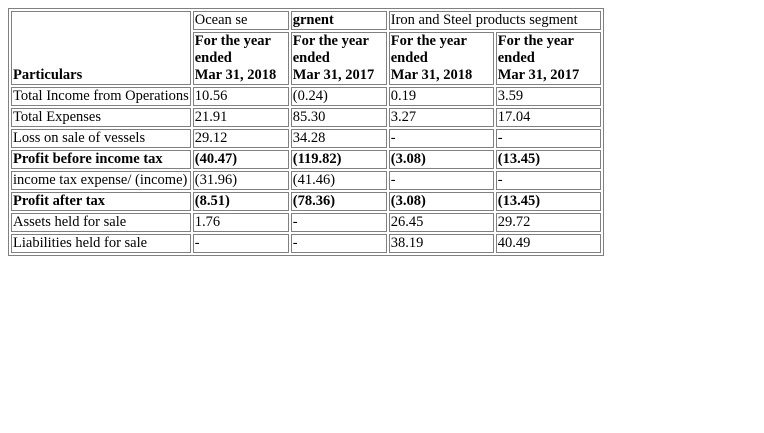  Describe the element at coordinates (548, 222) in the screenshot. I see `table-cell: 29.72` at that location.